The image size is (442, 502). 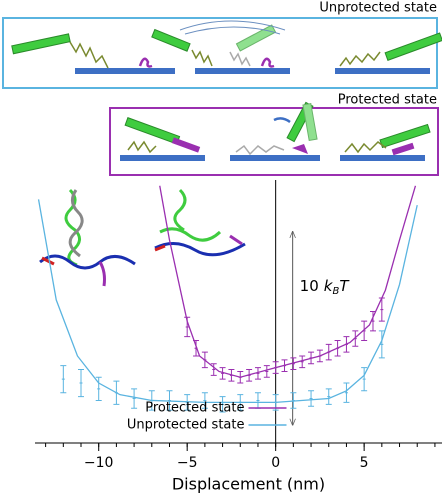 What do you see at coordinates (187, 463) in the screenshot?
I see `x-tick-label: −5` at bounding box center [187, 463].